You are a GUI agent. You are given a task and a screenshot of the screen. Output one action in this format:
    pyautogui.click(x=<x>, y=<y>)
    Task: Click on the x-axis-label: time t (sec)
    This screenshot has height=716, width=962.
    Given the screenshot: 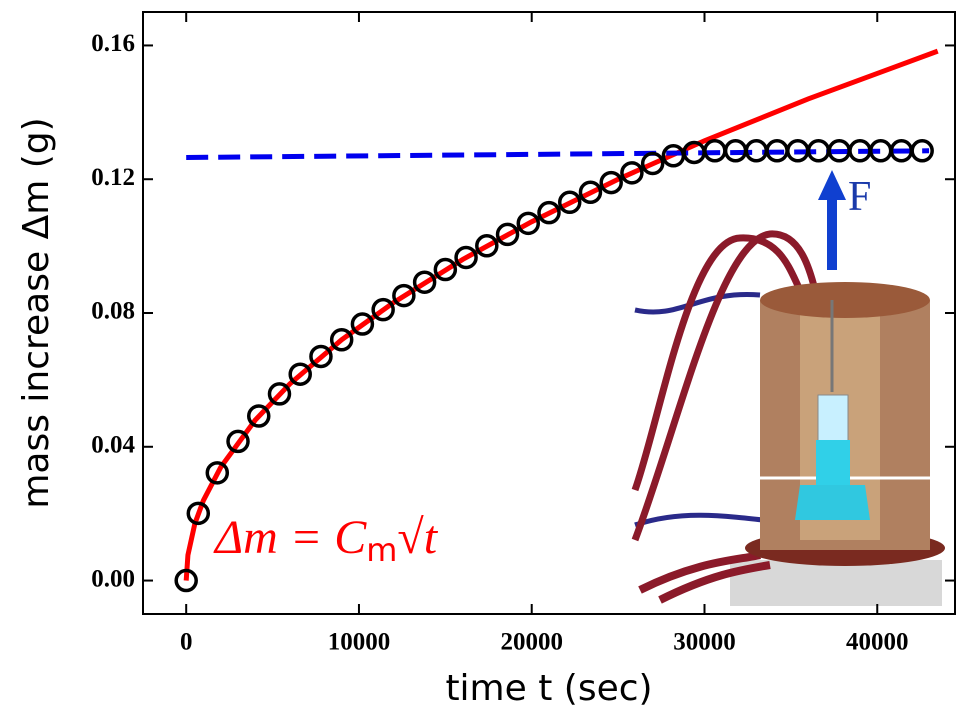 What is the action you would take?
    pyautogui.click(x=548, y=688)
    